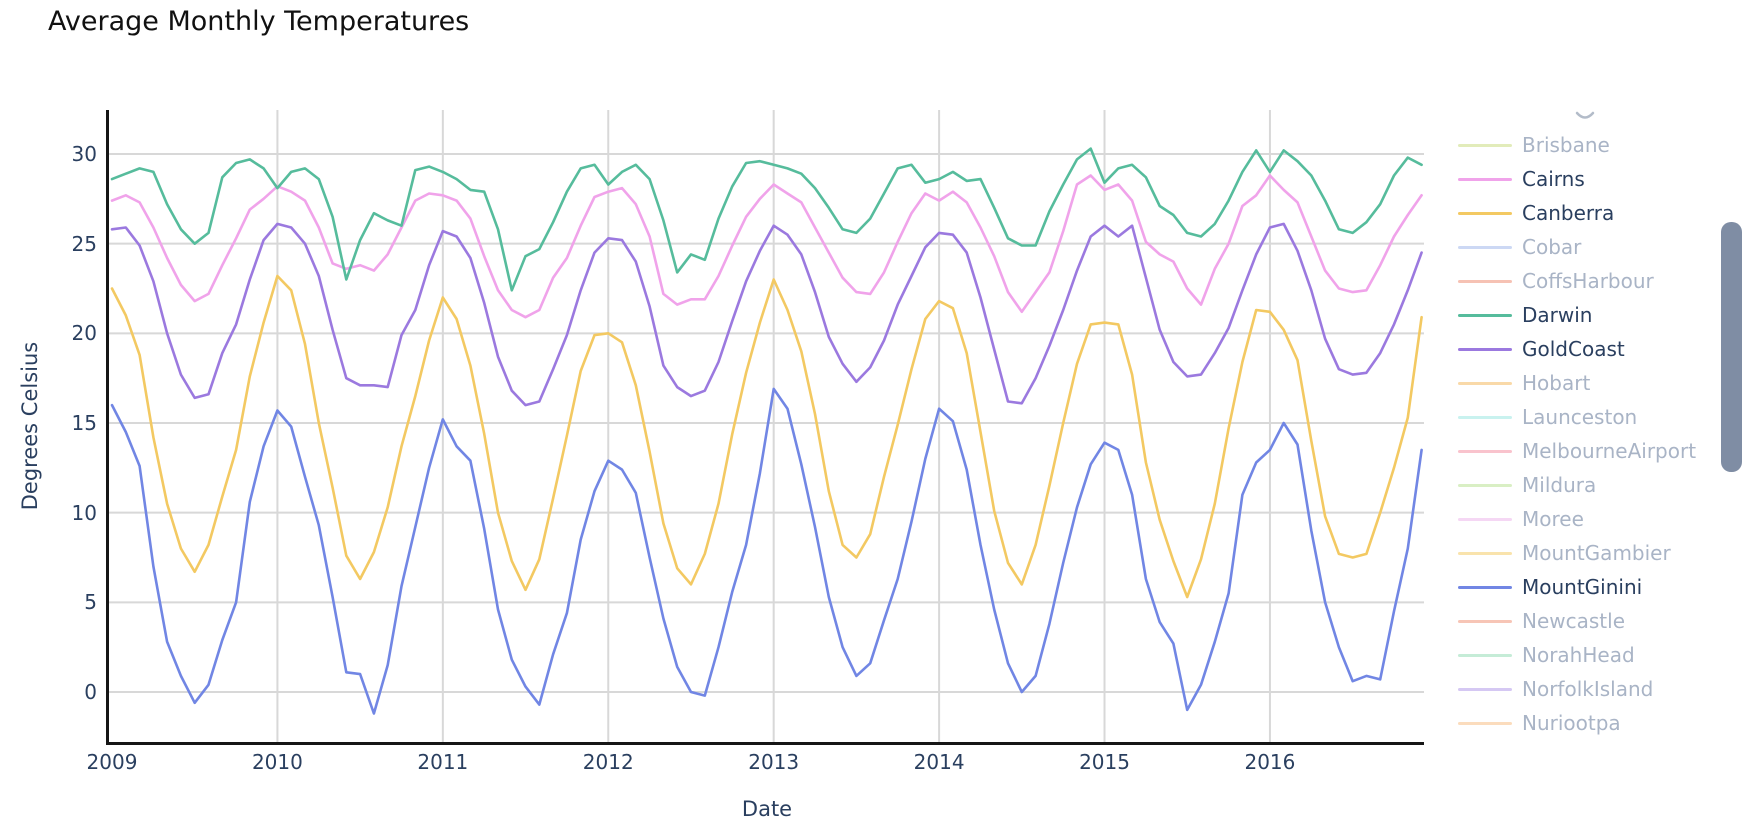 The image size is (1744, 832). I want to click on legend-label: Nuriootpa, so click(1571, 723).